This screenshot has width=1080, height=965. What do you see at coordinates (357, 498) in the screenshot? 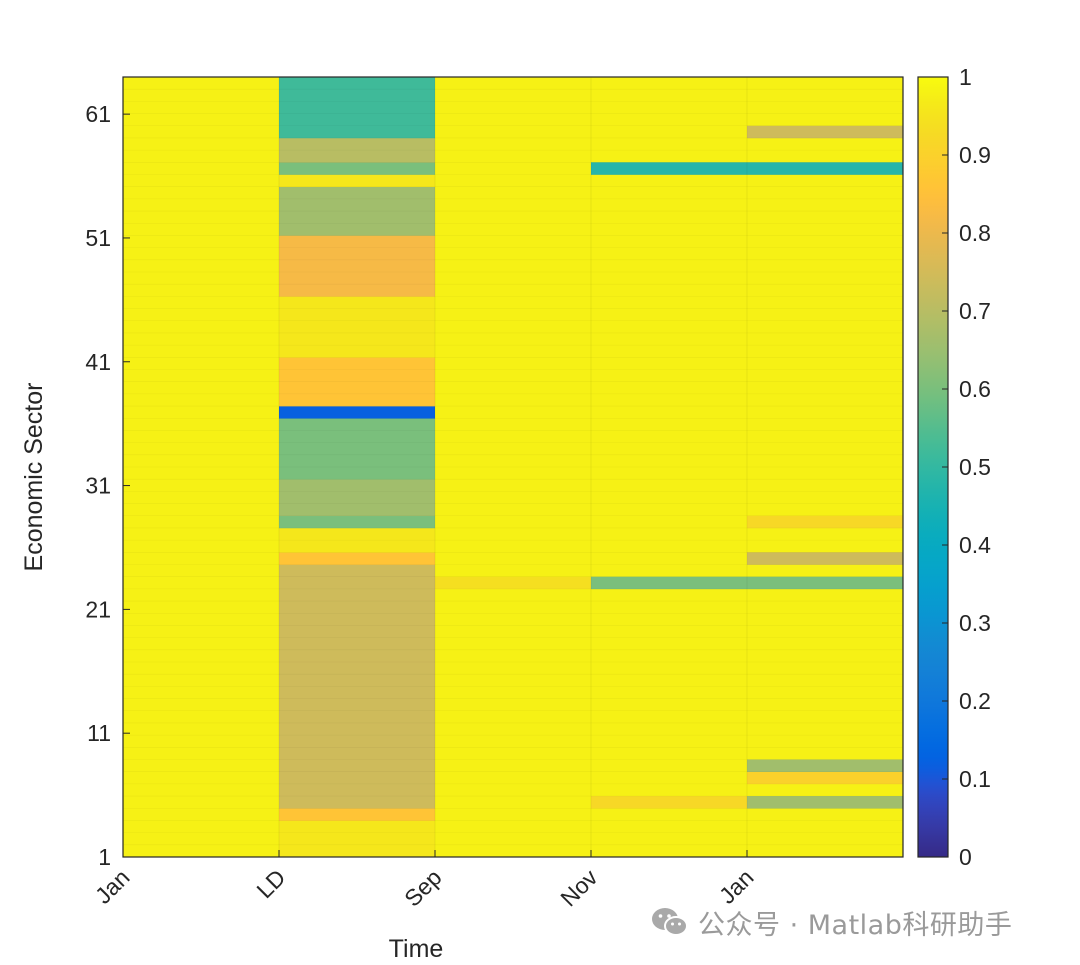
I see `heatmap-cell-c1-s6` at bounding box center [357, 498].